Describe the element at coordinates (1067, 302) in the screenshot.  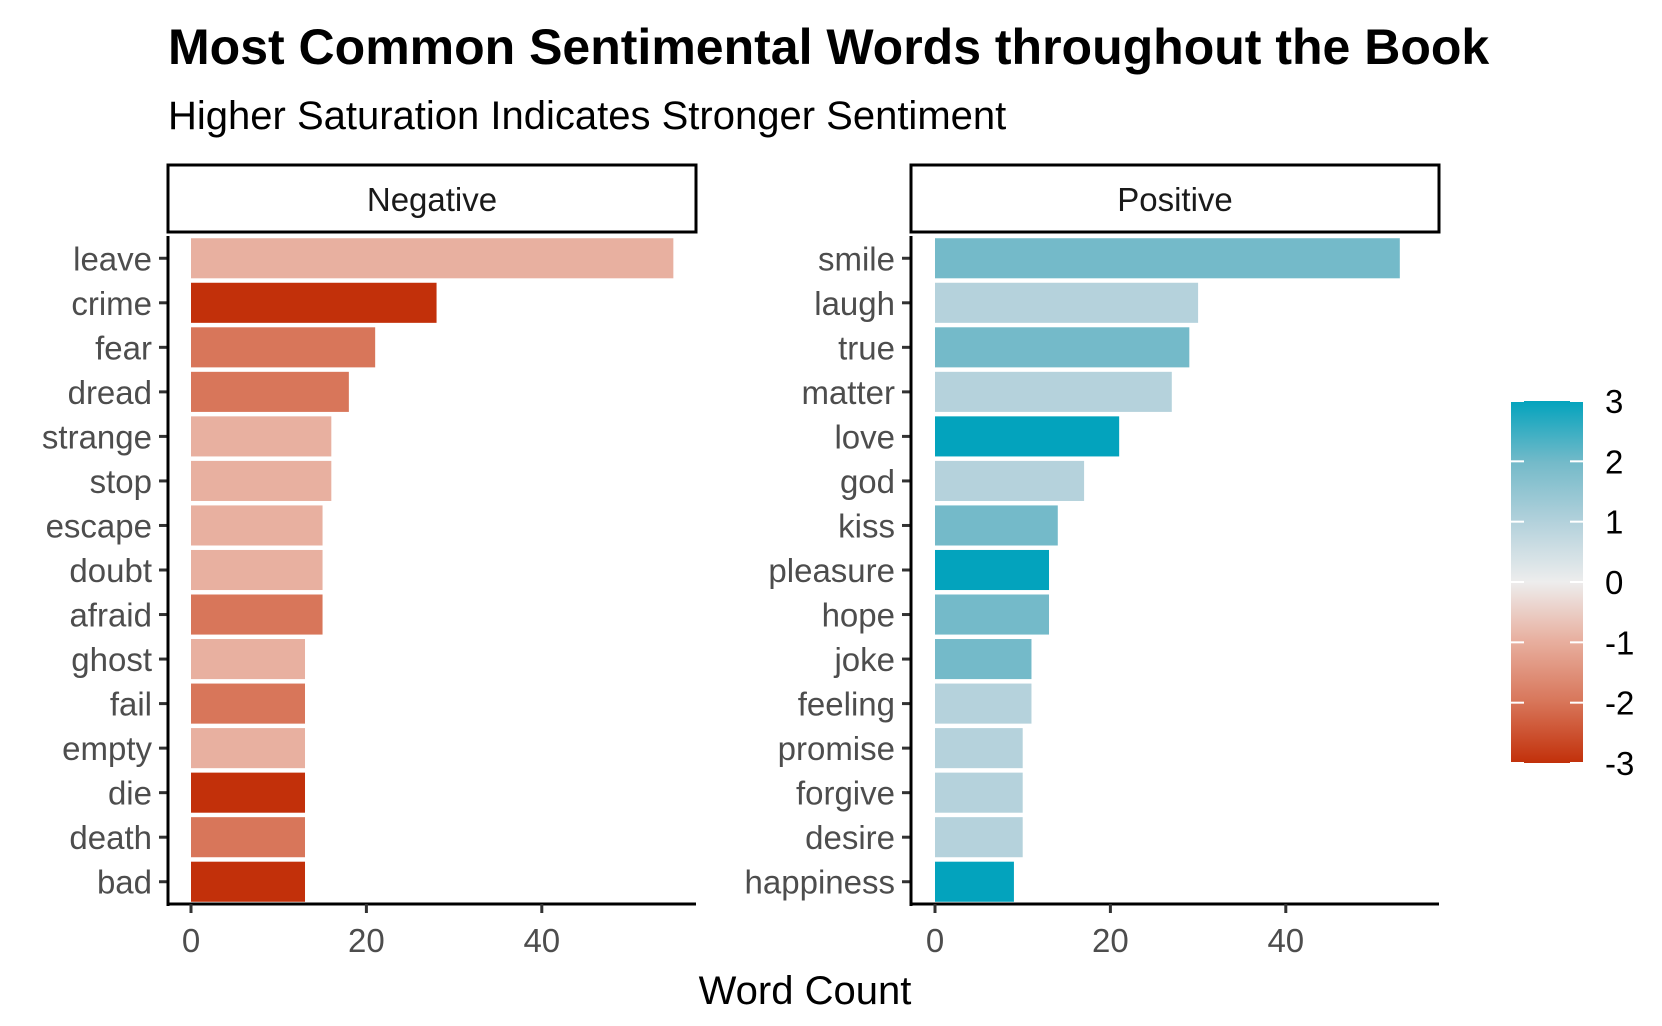
I see `bar-laugh` at that location.